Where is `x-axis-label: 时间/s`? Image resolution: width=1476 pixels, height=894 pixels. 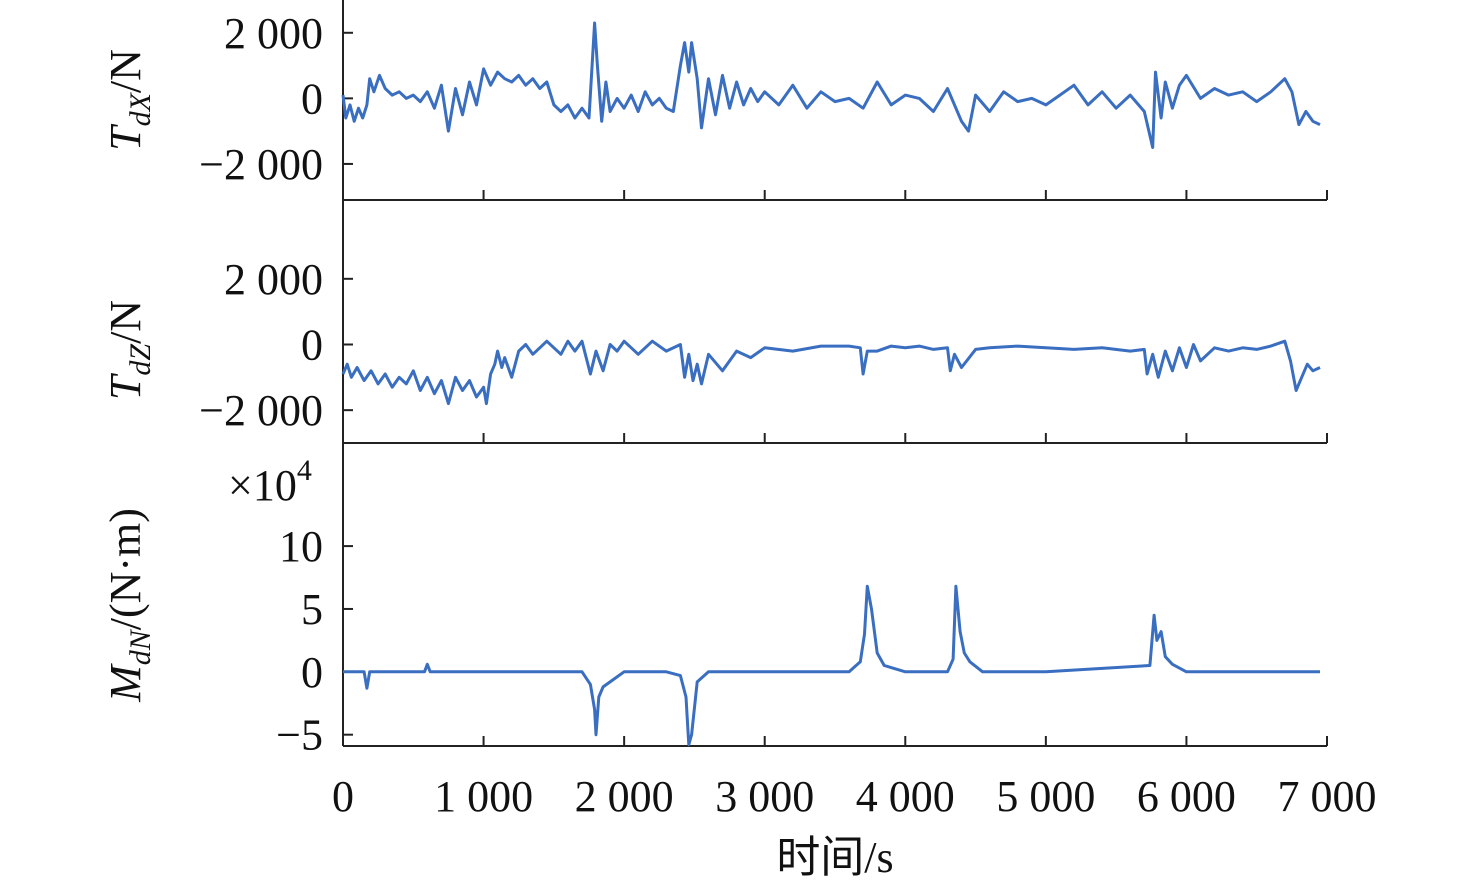
x-axis-label: 时间/s is located at coordinates (834, 857).